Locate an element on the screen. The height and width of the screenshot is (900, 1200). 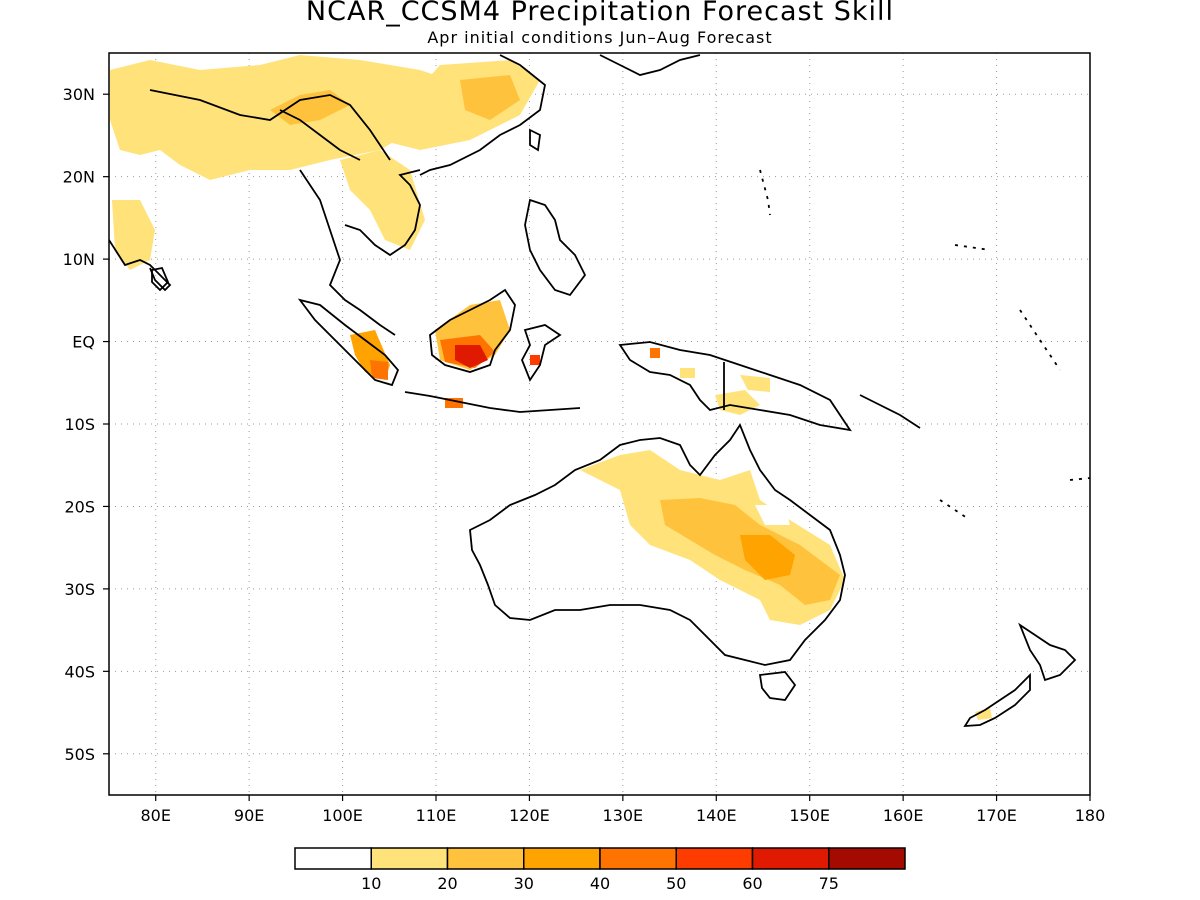
skill-area-new-guinea-west is located at coordinates (655, 353).